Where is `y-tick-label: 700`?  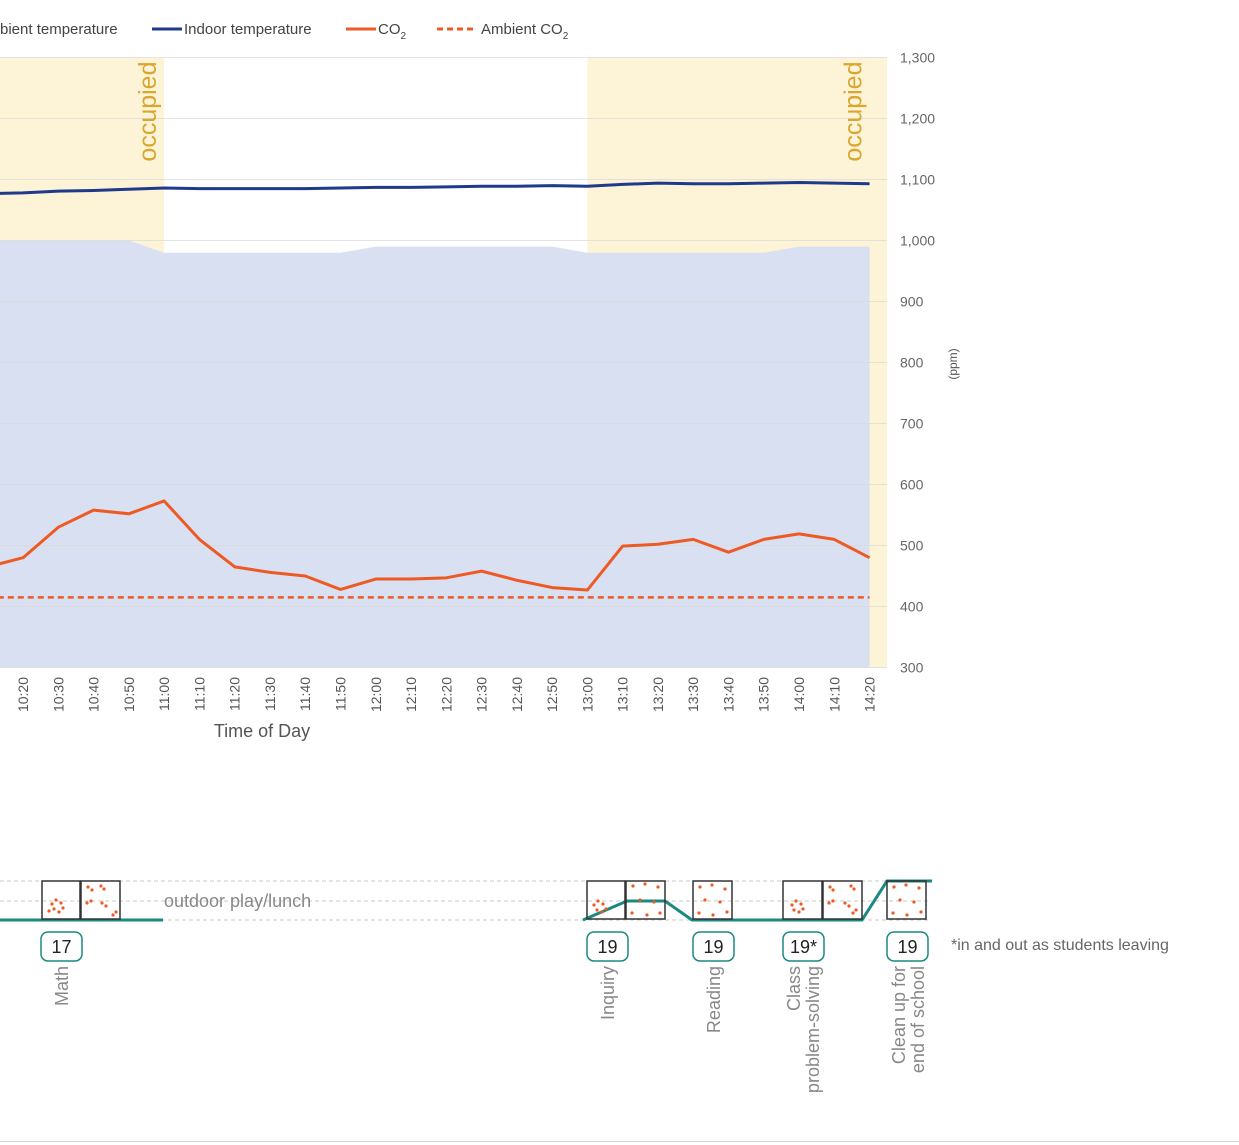
y-tick-label: 700 is located at coordinates (912, 424).